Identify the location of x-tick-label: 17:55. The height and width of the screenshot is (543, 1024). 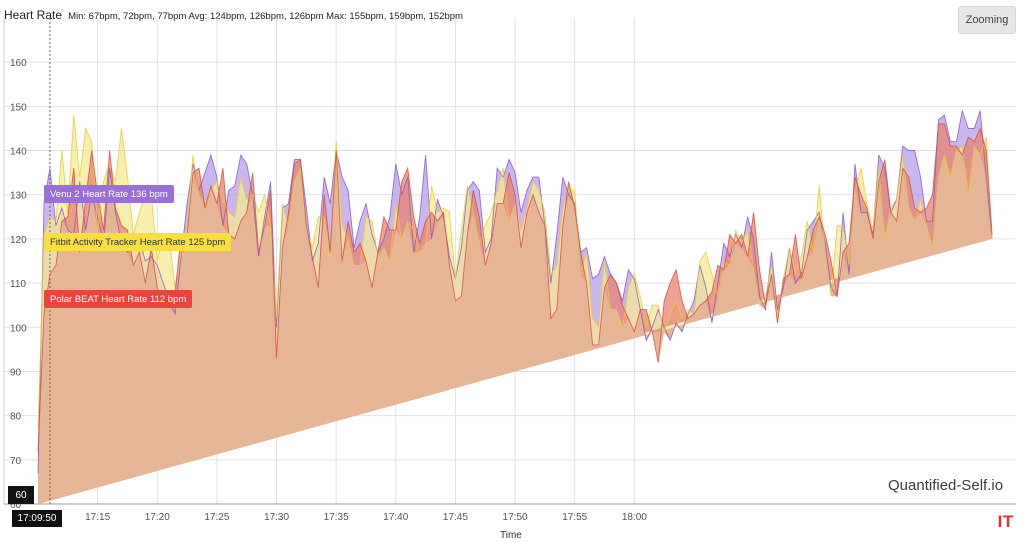
(574, 517).